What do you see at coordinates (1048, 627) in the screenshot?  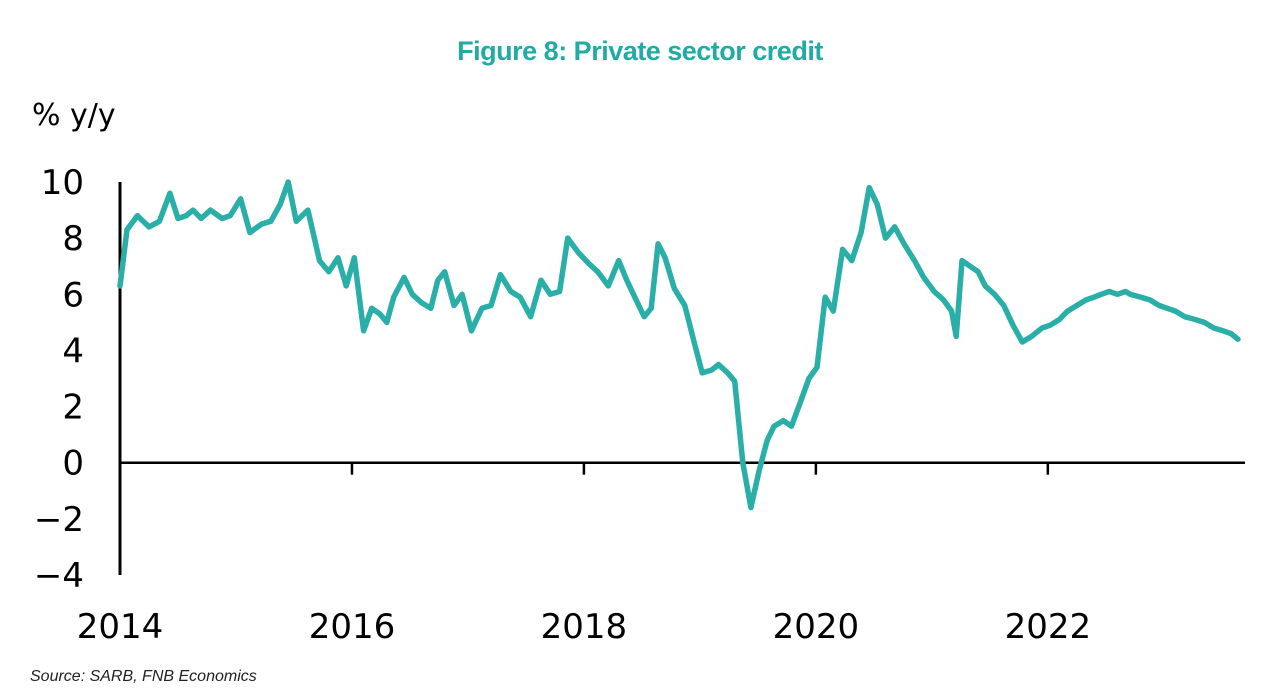 I see `x-tick-label: 2022` at bounding box center [1048, 627].